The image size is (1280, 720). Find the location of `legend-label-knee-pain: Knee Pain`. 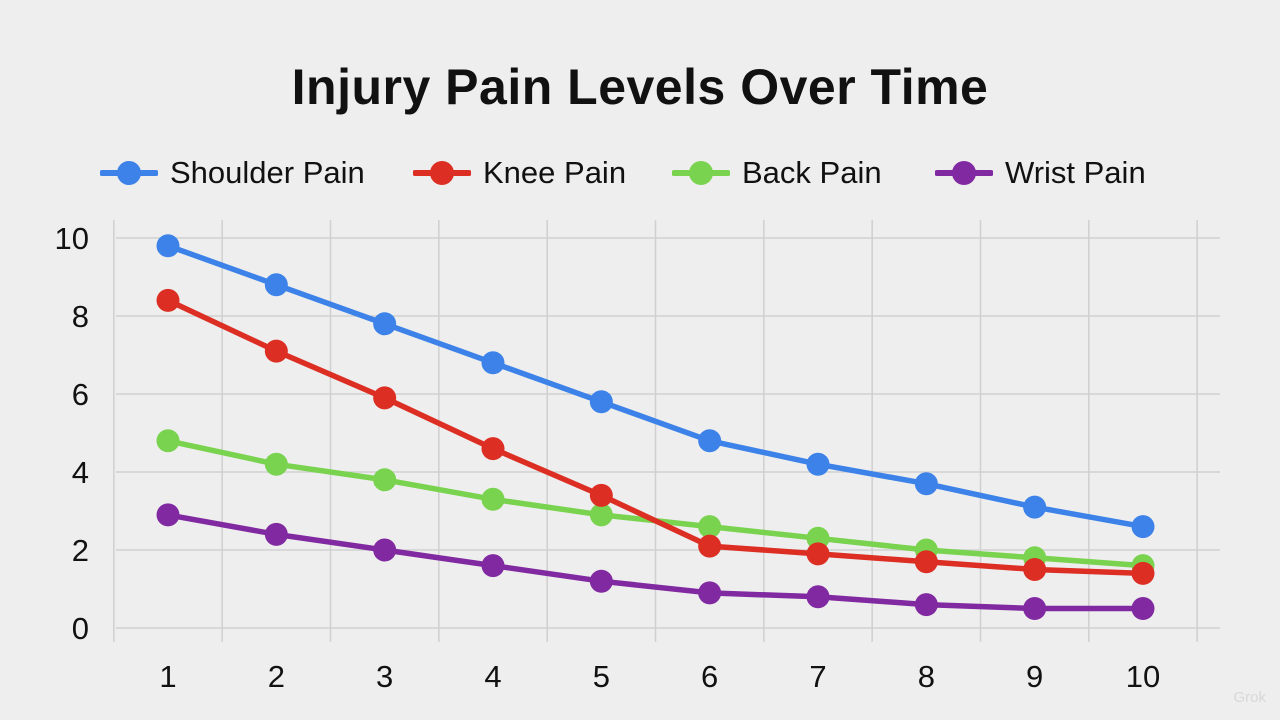

legend-label-knee-pain: Knee Pain is located at coordinates (555, 172).